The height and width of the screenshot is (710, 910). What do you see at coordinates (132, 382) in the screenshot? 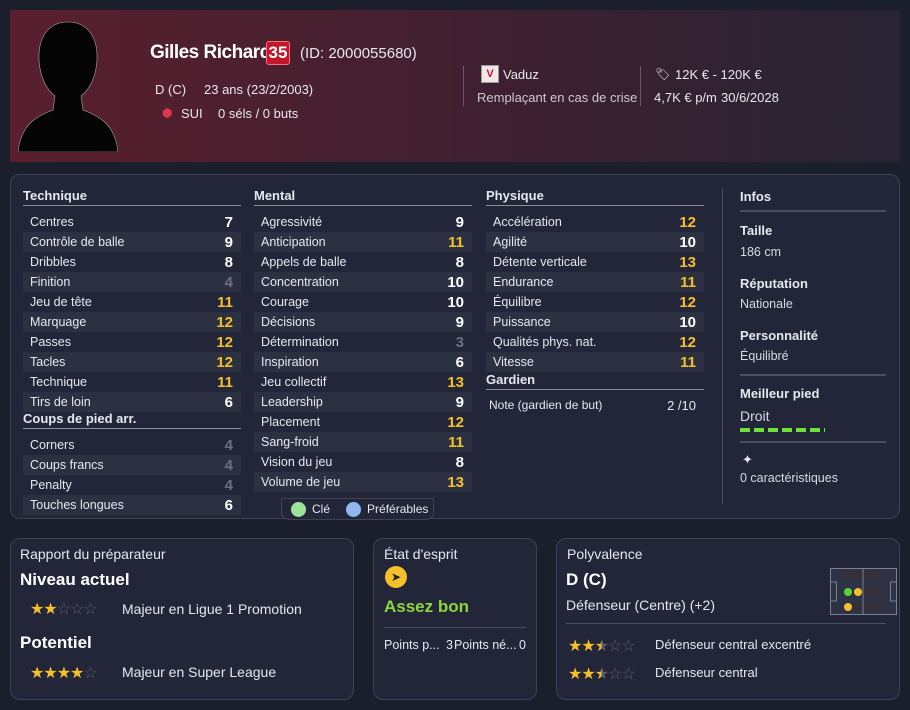
I see `attribute-row: Technique 11` at bounding box center [132, 382].